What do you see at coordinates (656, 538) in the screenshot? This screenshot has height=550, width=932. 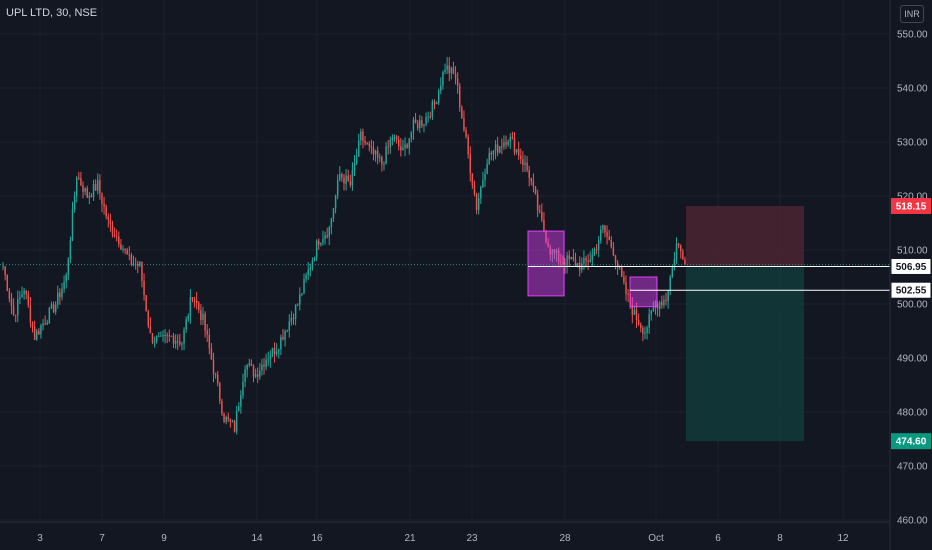 I see `time-tick-label: Oct` at bounding box center [656, 538].